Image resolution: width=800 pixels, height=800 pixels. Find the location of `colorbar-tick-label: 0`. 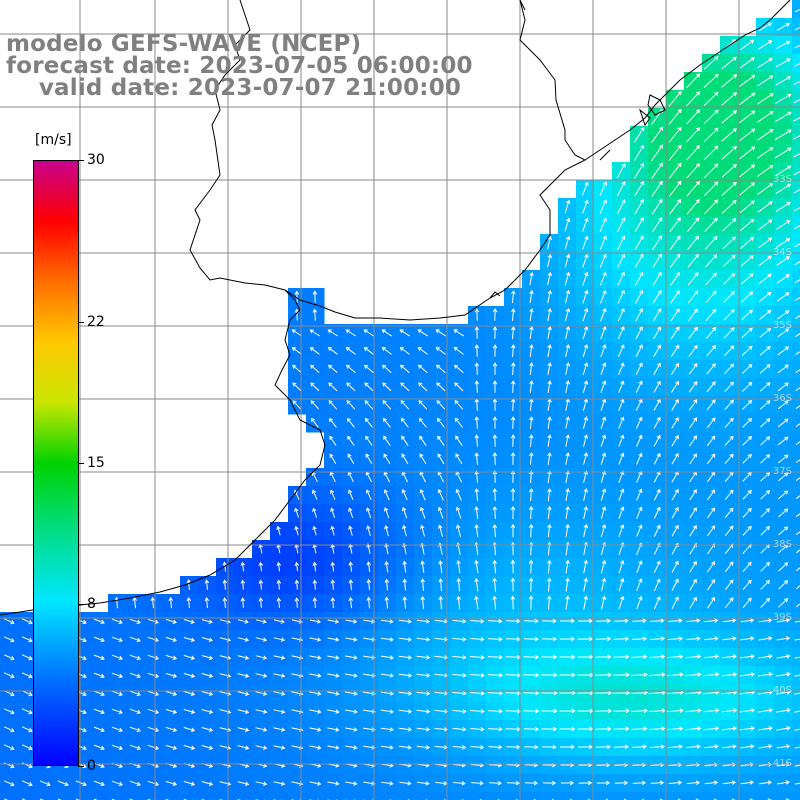

colorbar-tick-label: 0 is located at coordinates (91, 766).